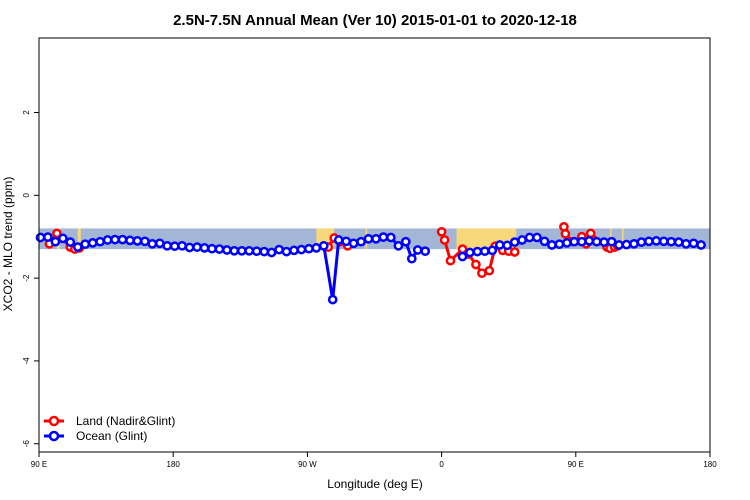  I want to click on x-tick-label: 90 W, so click(307, 464).